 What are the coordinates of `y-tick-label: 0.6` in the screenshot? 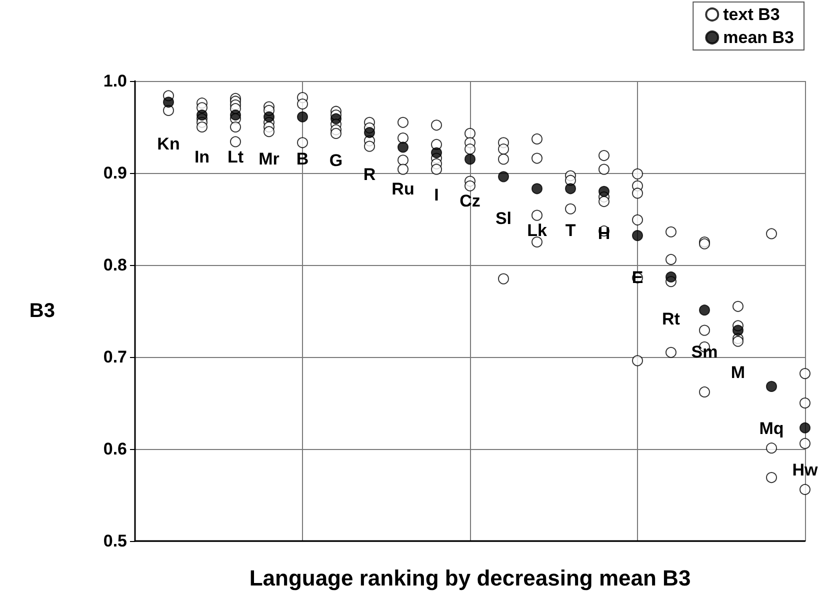 It's located at (115, 449).